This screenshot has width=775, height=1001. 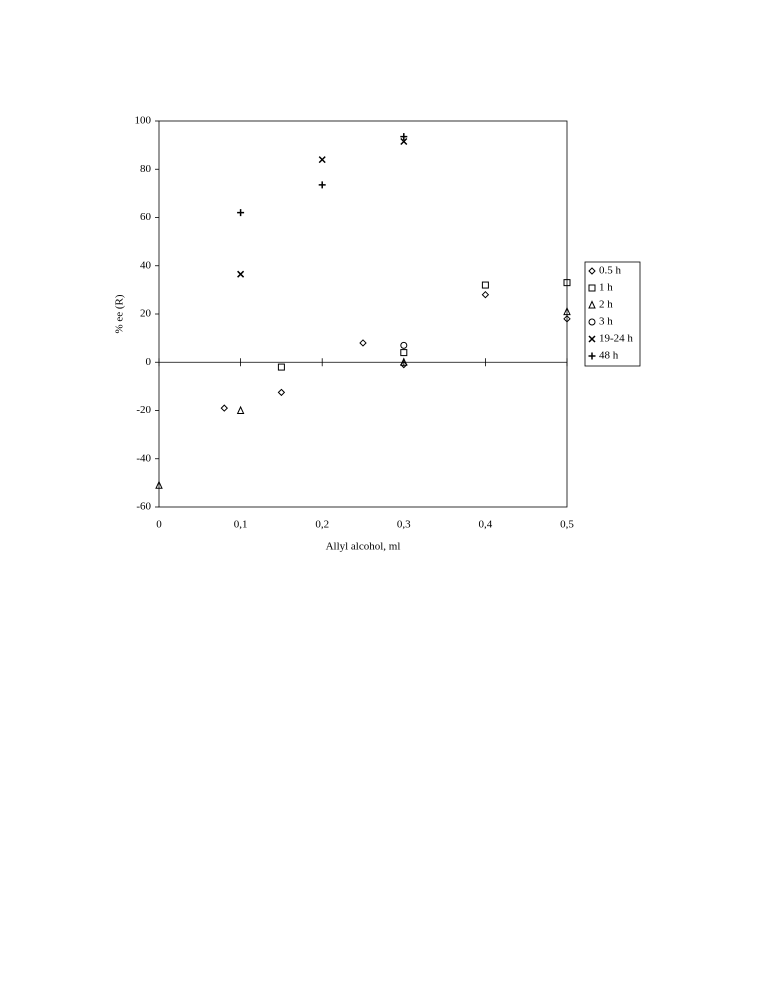 What do you see at coordinates (146, 314) in the screenshot?
I see `y-tick-label: 20` at bounding box center [146, 314].